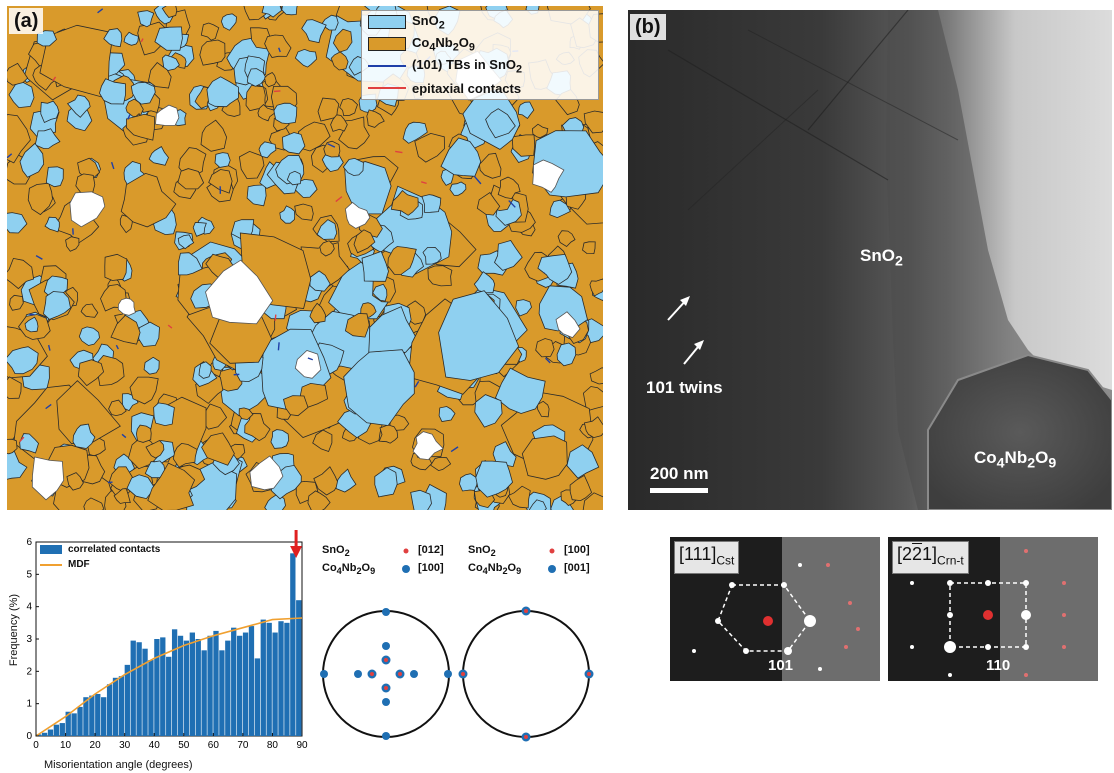  I want to click on panel-a-label: (a), so click(26, 21).